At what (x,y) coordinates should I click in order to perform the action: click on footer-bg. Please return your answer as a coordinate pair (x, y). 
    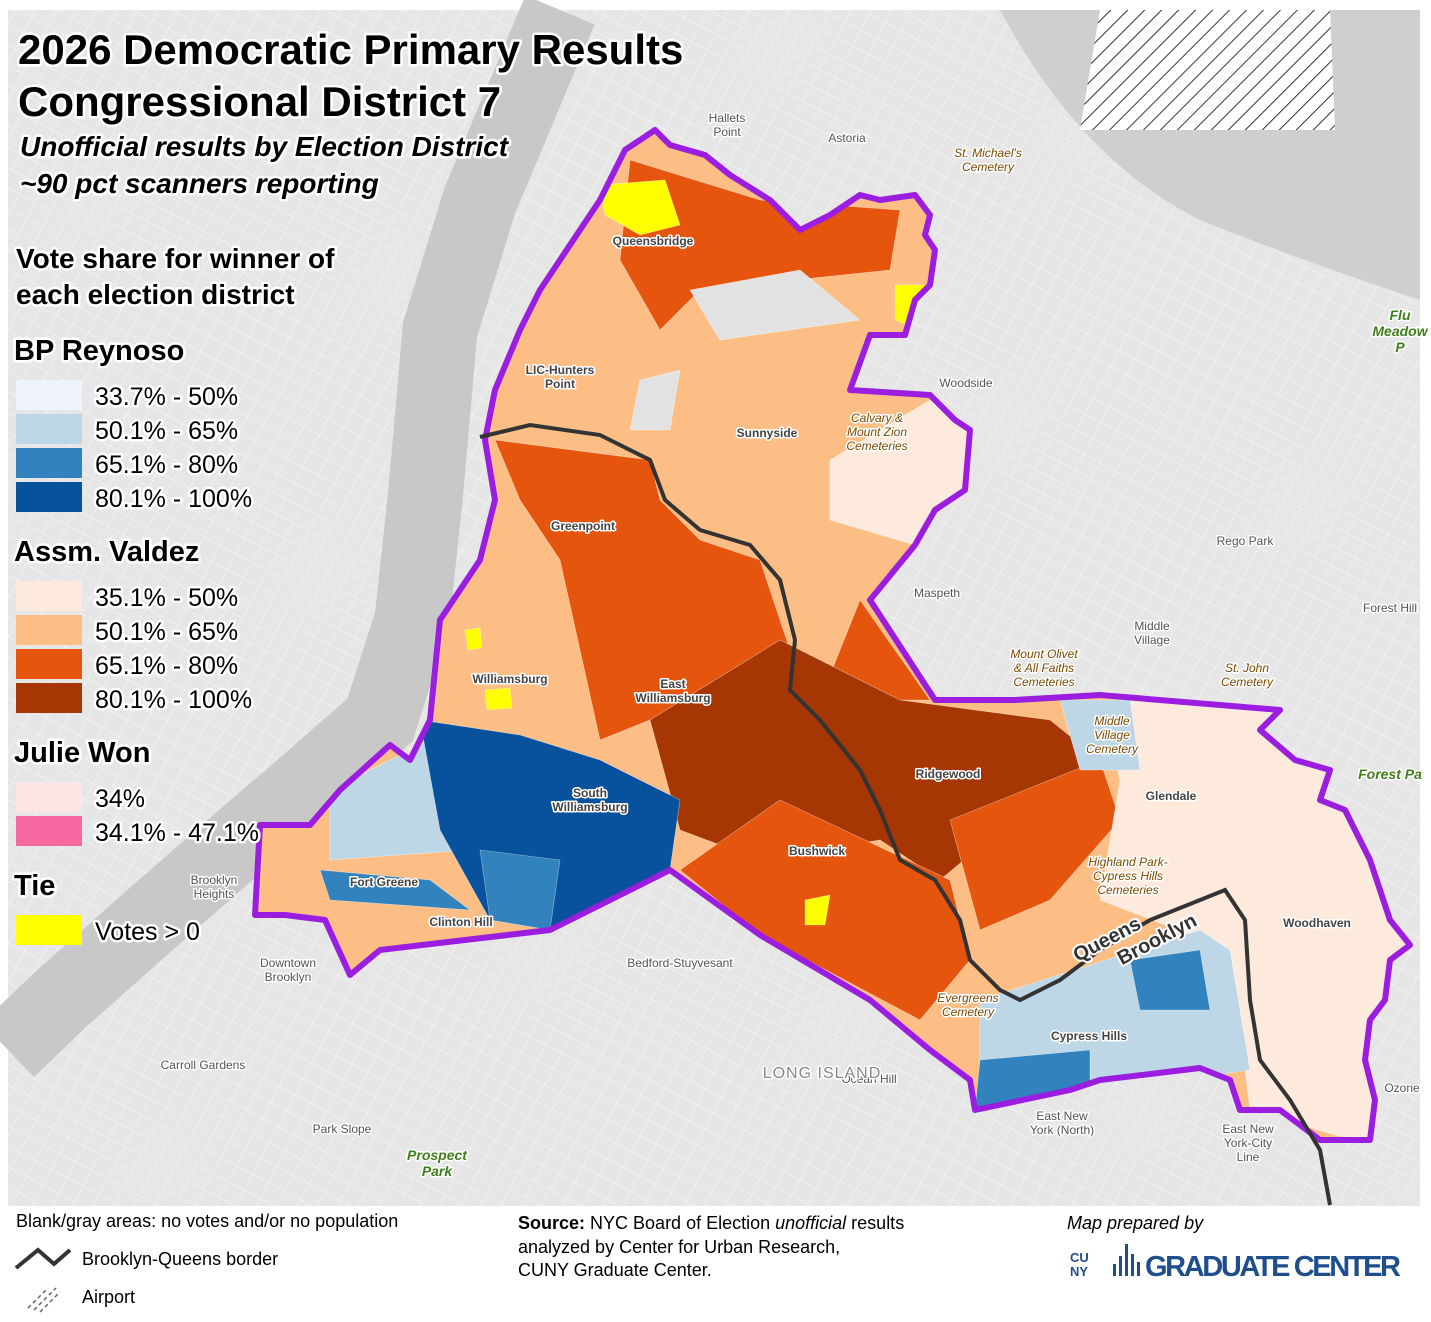
    Looking at the image, I should click on (715, 1264).